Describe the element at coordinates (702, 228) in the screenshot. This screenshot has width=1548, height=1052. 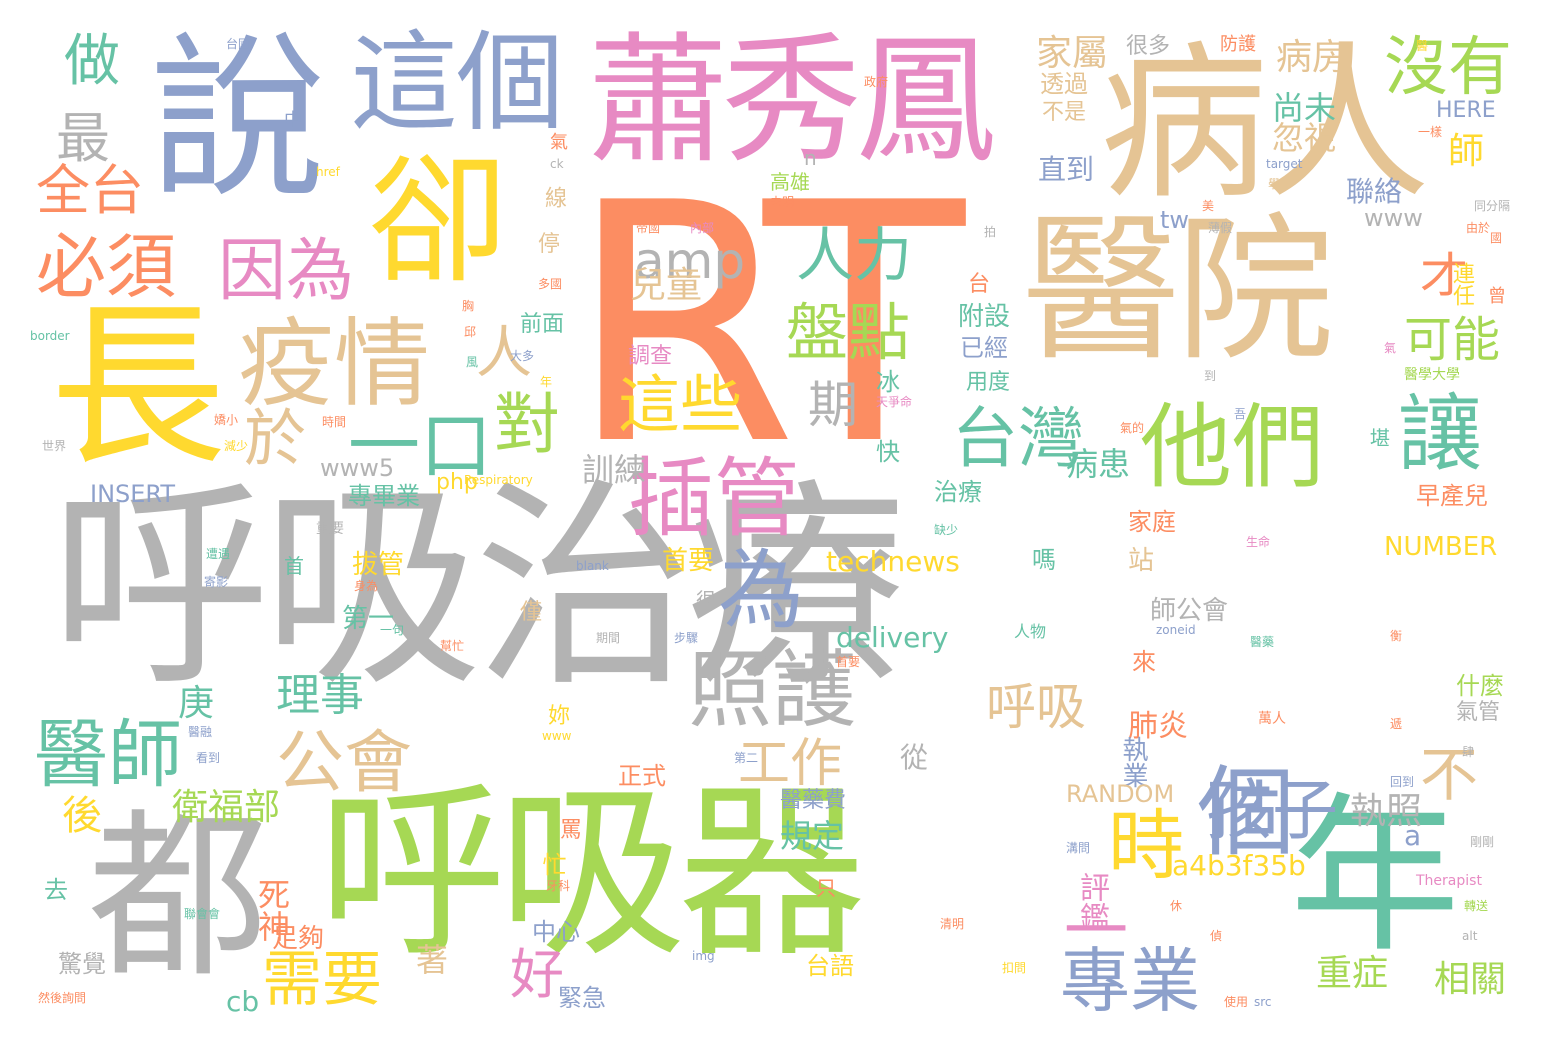
I see `cloud-word: 內部` at that location.